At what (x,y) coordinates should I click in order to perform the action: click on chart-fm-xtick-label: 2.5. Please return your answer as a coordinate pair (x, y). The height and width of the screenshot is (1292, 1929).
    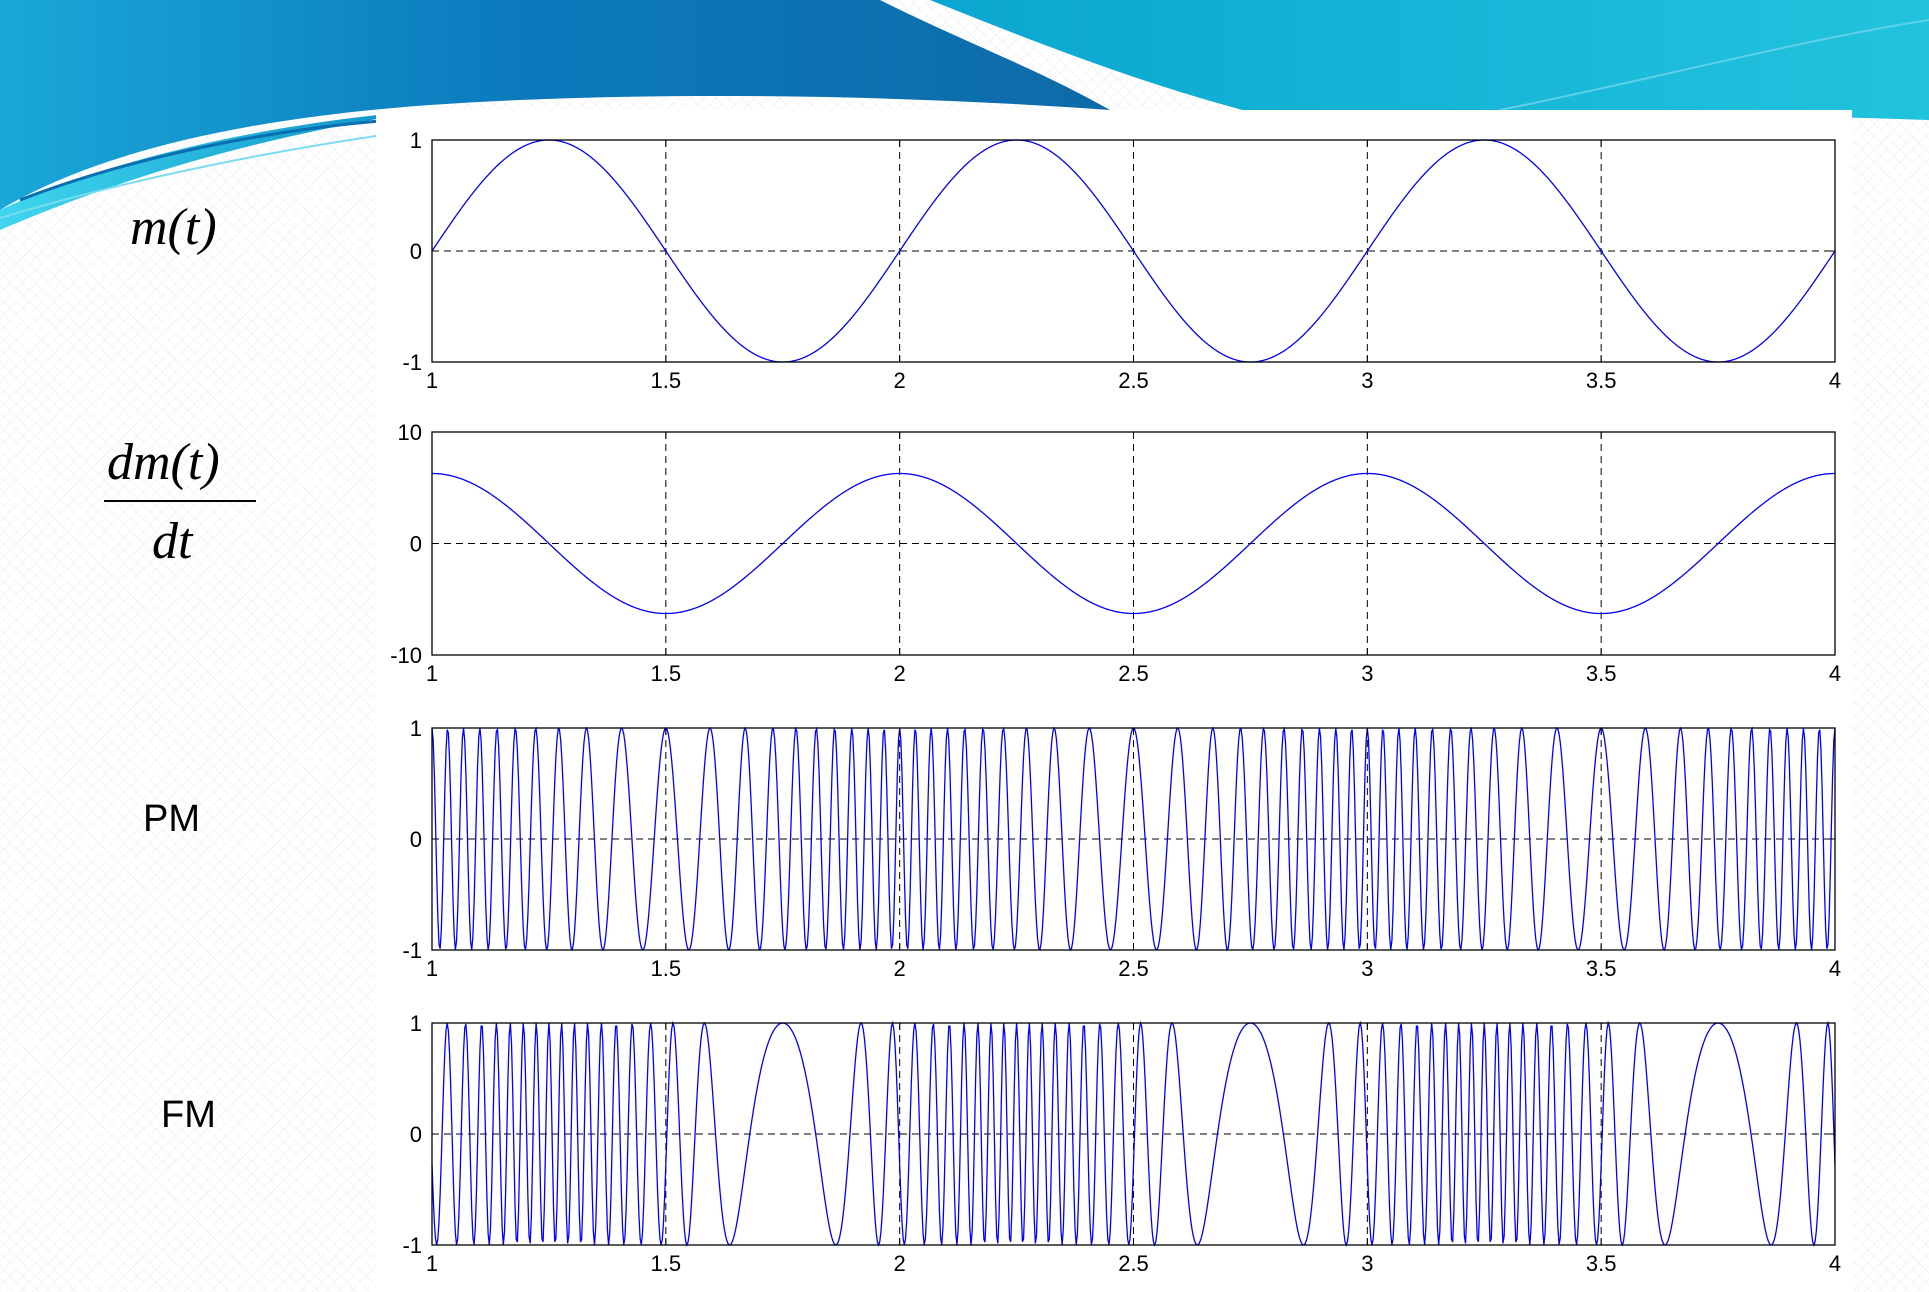
    Looking at the image, I should click on (1133, 1263).